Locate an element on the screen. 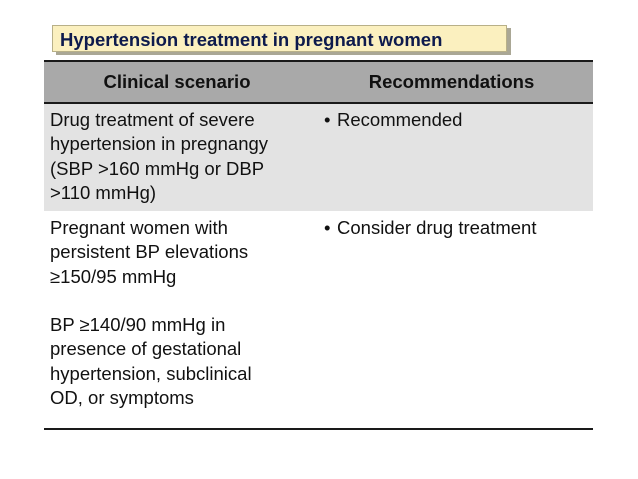  scenario-line: hypertension in pregnangy is located at coordinates (159, 144).